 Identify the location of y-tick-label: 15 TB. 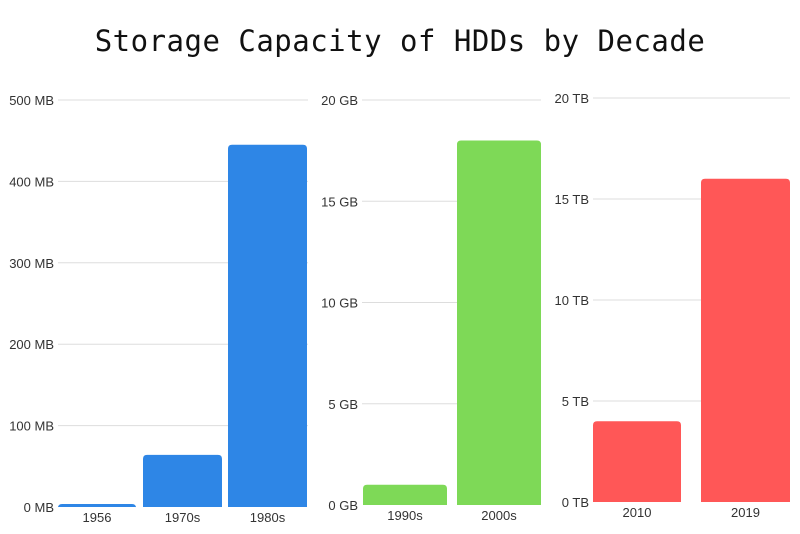
(572, 199).